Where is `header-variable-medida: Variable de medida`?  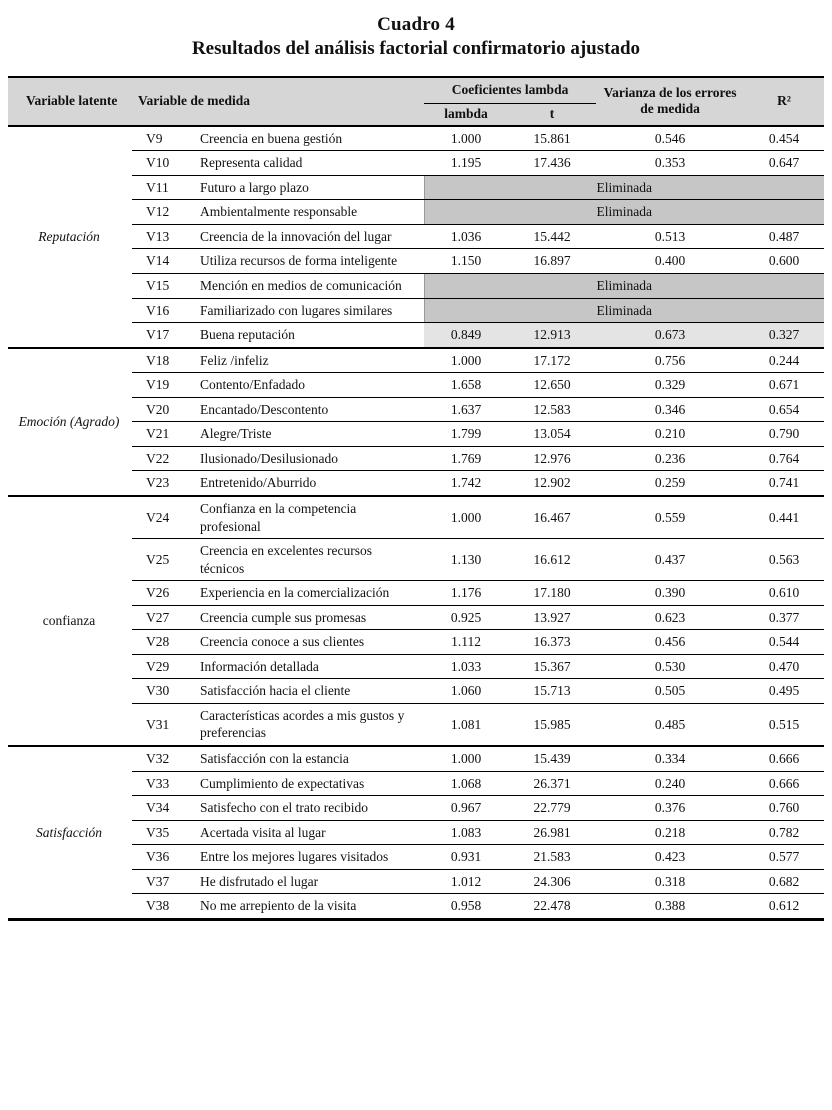 header-variable-medida: Variable de medida is located at coordinates (278, 101).